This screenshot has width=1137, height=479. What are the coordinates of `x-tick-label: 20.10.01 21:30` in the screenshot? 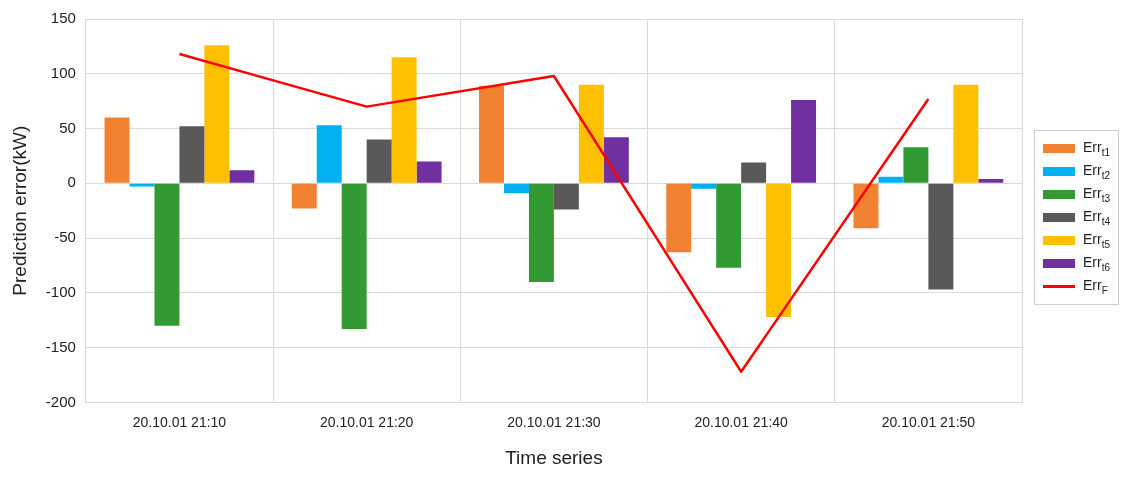 It's located at (554, 421).